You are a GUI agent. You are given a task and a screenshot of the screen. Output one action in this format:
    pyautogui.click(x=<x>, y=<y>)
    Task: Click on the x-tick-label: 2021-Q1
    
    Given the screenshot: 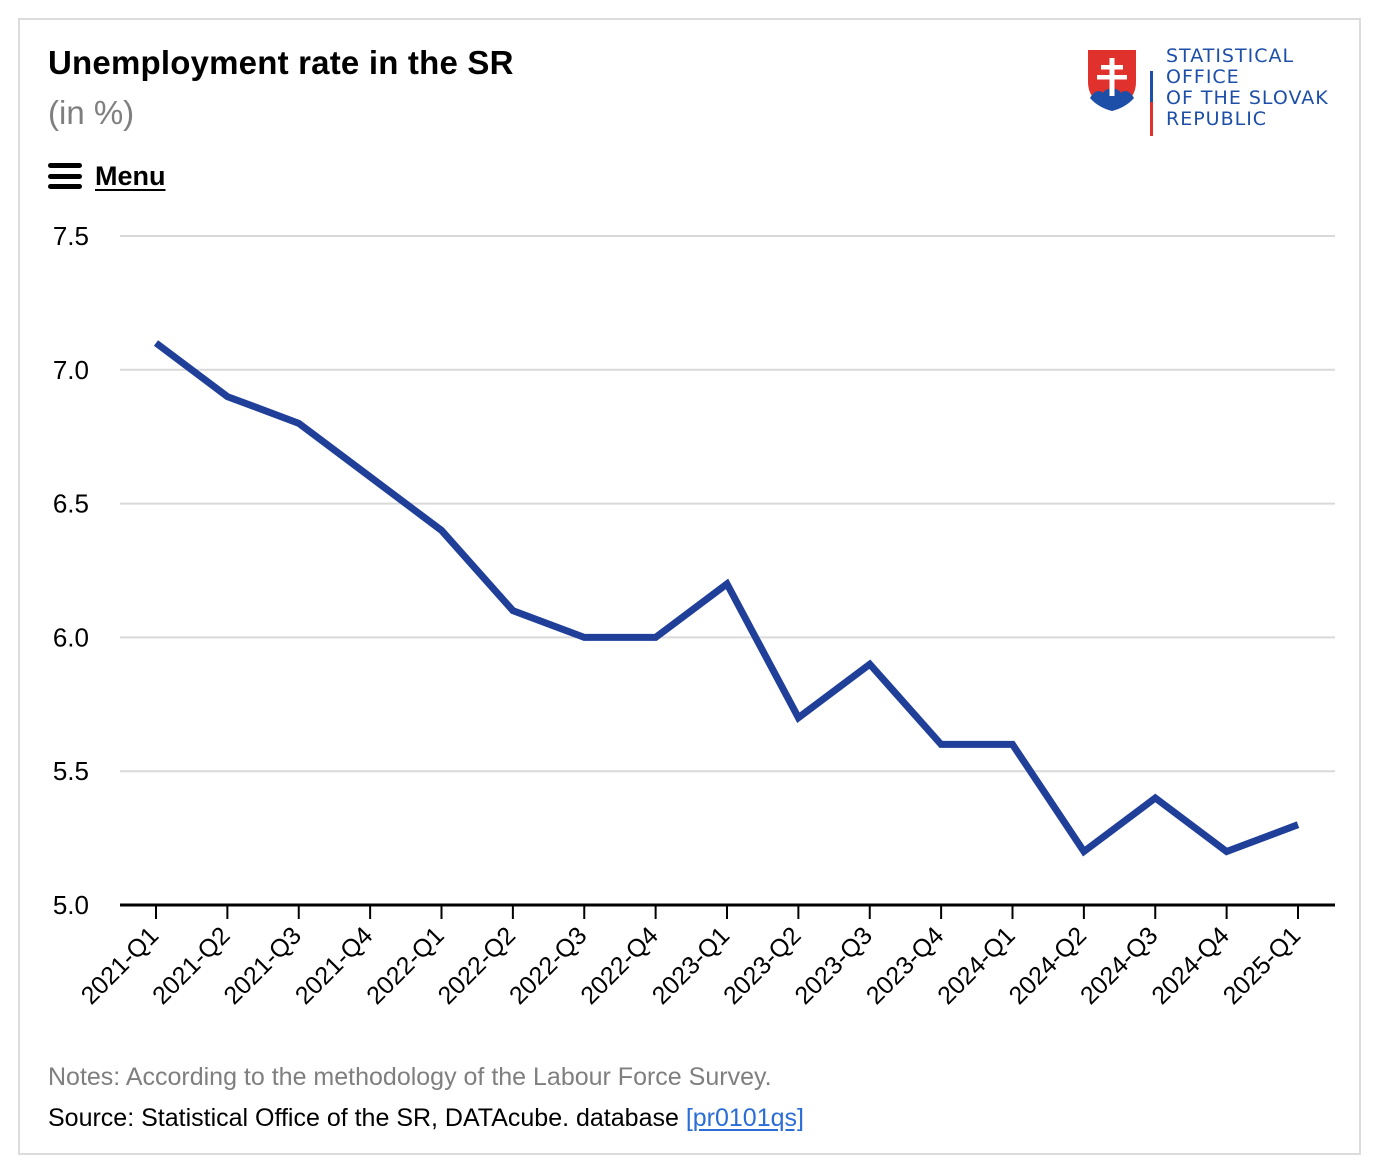 What is the action you would take?
    pyautogui.click(x=120, y=965)
    